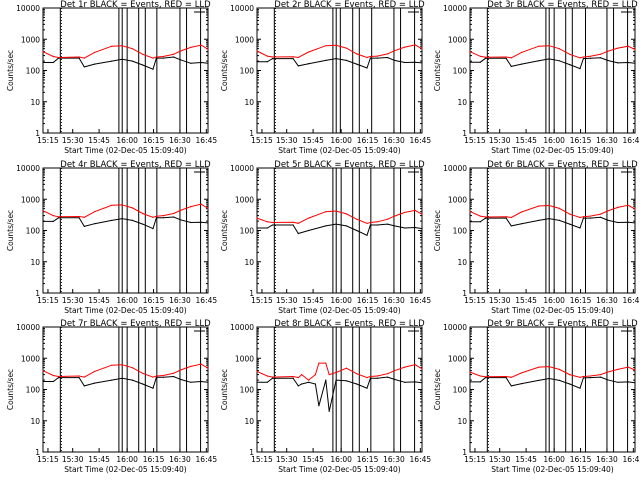  What do you see at coordinates (562, 324) in the screenshot?
I see `panel-title: Det 9r BLACK = Events, RED = LLD` at bounding box center [562, 324].